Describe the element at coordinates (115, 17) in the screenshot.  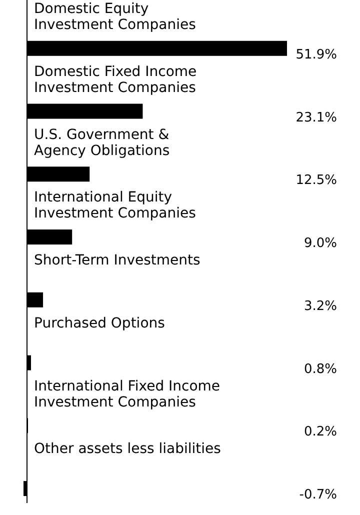
I see `y-tick-label: Domestic Equity Investment Companies` at that location.